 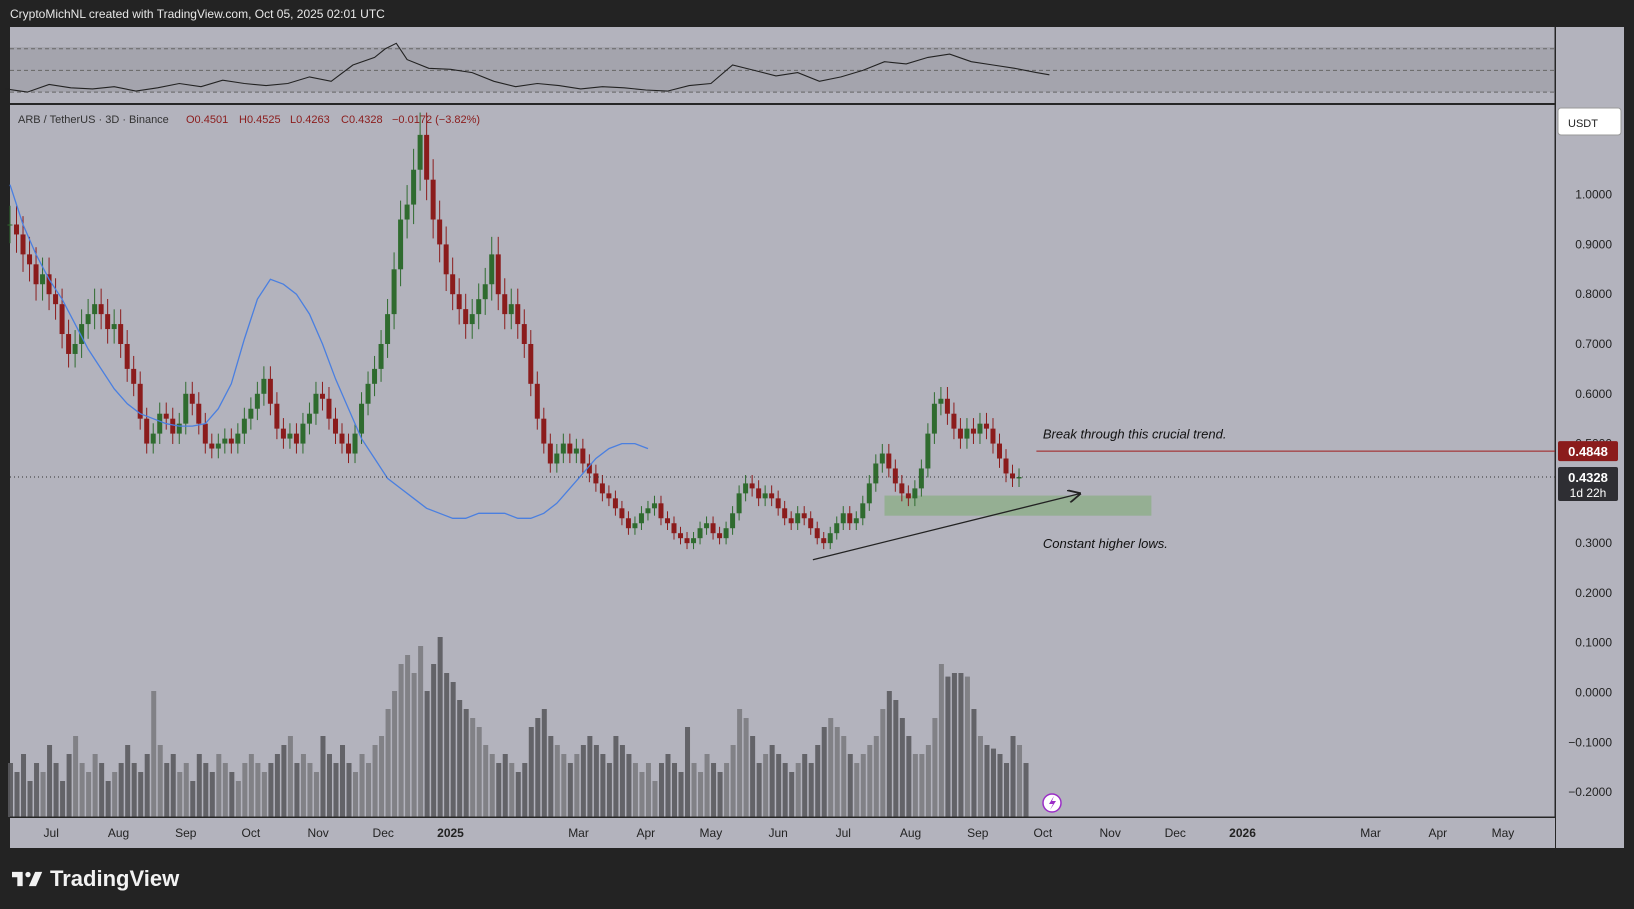 What do you see at coordinates (578, 833) in the screenshot?
I see `time-tick-label: Mar` at bounding box center [578, 833].